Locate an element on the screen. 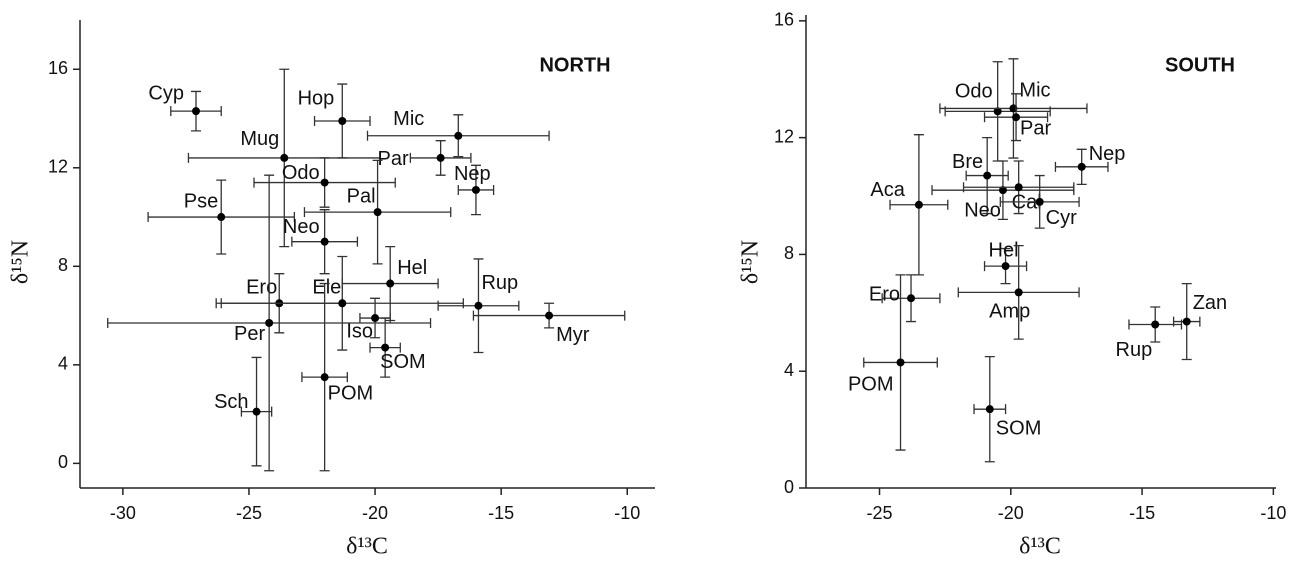 Image resolution: width=1291 pixels, height=572 pixels. point-label: Mug is located at coordinates (259, 139).